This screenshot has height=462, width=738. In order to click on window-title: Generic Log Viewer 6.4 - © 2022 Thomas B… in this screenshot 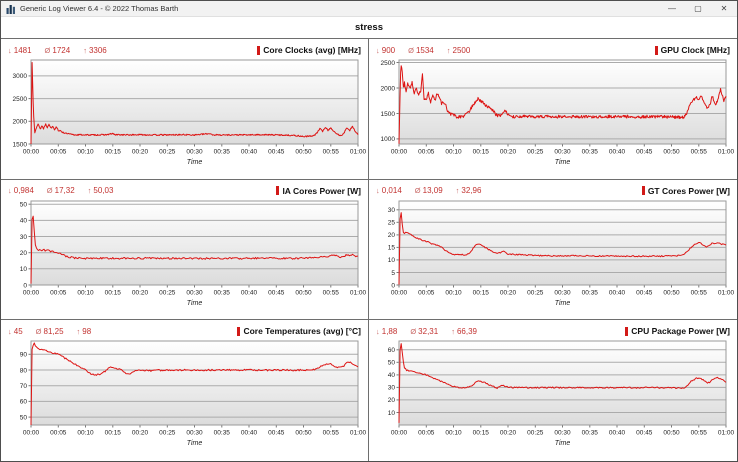, I will do `click(99, 8)`.